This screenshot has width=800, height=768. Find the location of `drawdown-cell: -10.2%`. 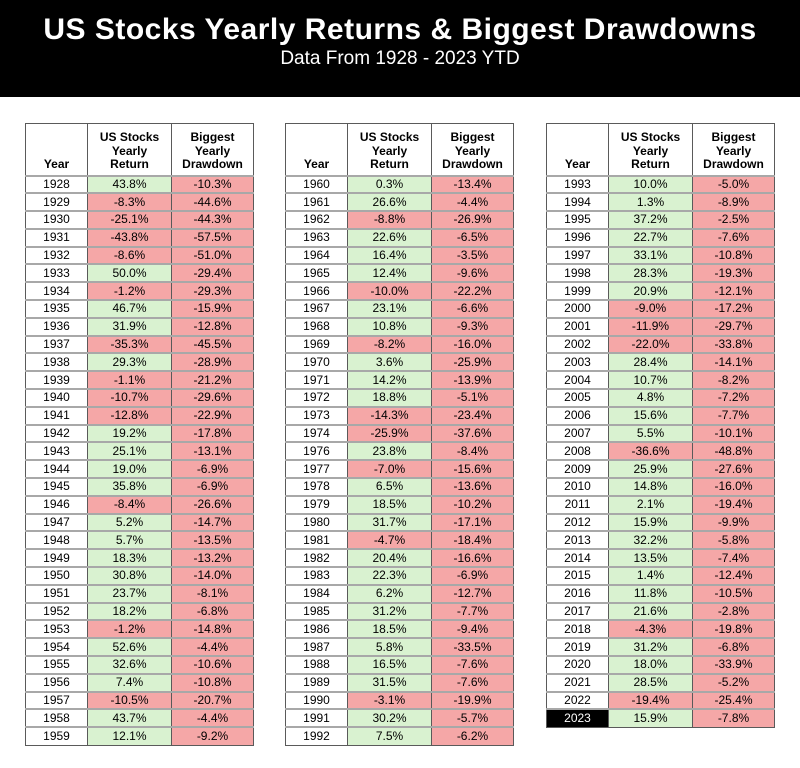

drawdown-cell: -10.2% is located at coordinates (472, 504).